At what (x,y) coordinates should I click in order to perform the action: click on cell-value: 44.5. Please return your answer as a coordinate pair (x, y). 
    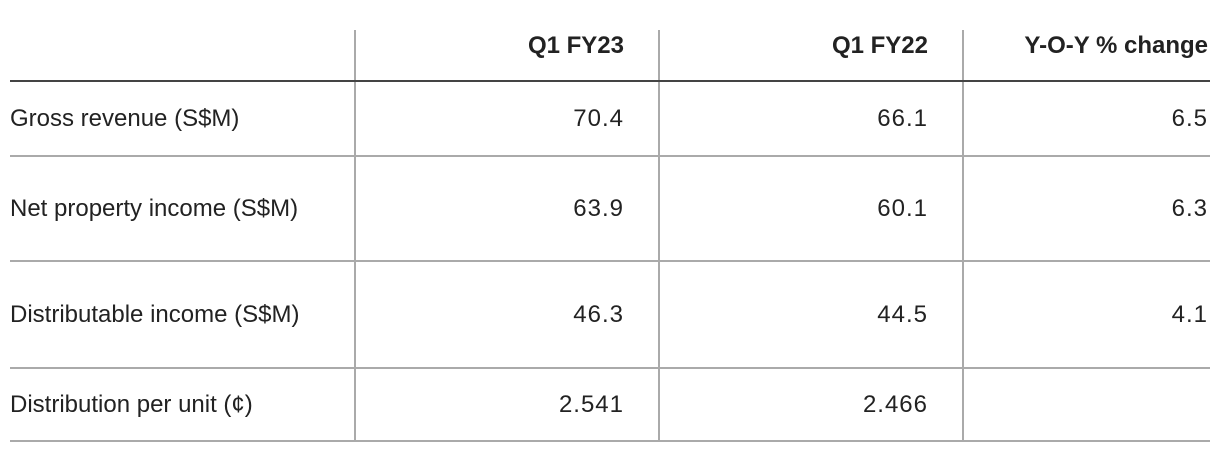
    Looking at the image, I should click on (810, 315).